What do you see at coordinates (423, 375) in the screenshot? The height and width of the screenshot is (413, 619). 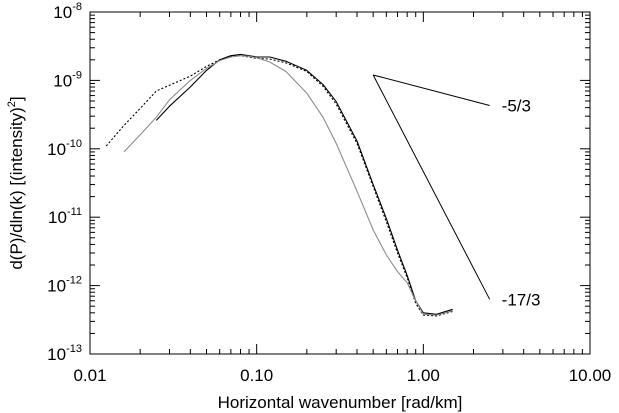 I see `x-tick-label: 1.00` at bounding box center [423, 375].